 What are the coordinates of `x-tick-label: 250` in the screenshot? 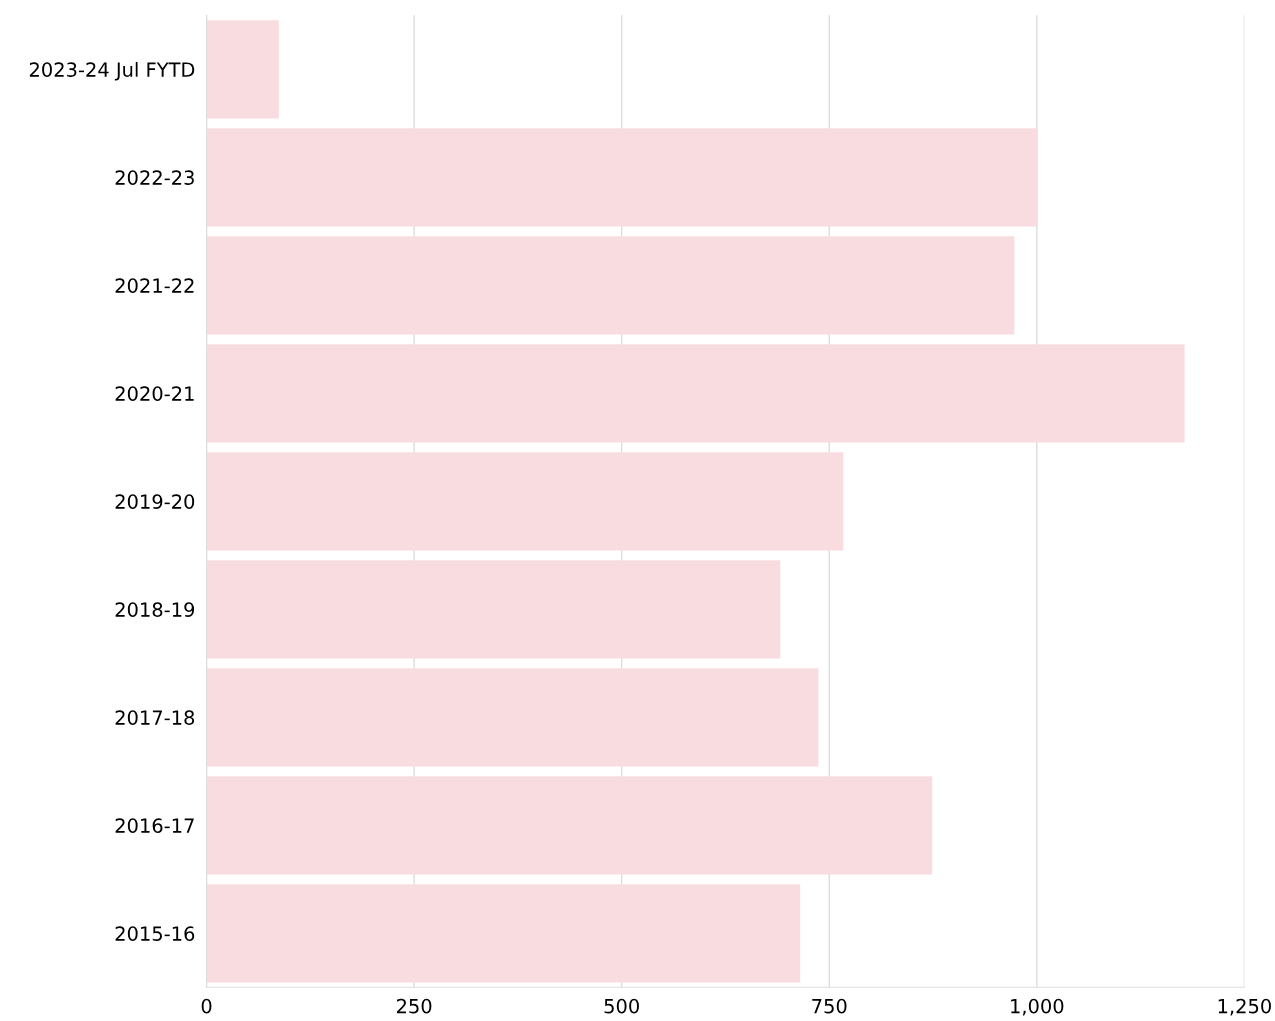 It's located at (414, 1006).